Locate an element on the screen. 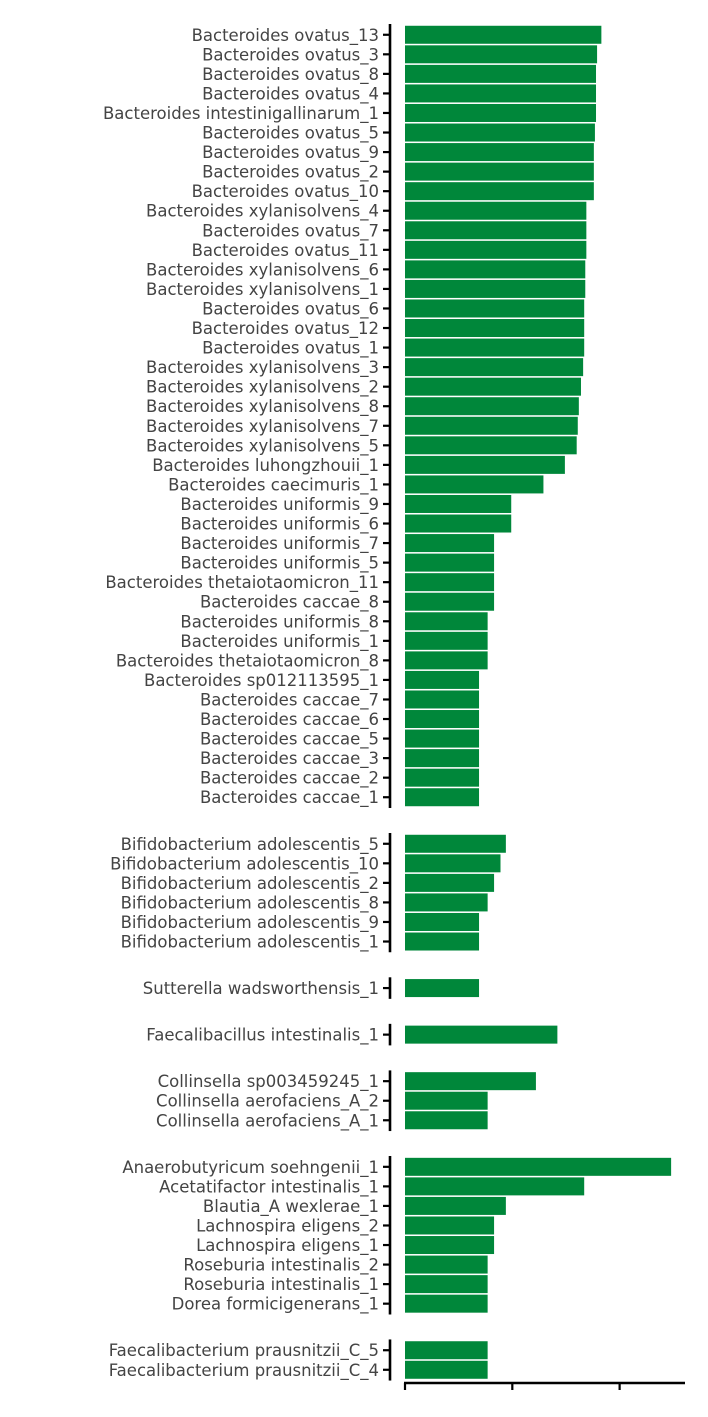 The image size is (708, 1417). y-tick-label: Bacteroides sp012113595_1 is located at coordinates (261, 681).